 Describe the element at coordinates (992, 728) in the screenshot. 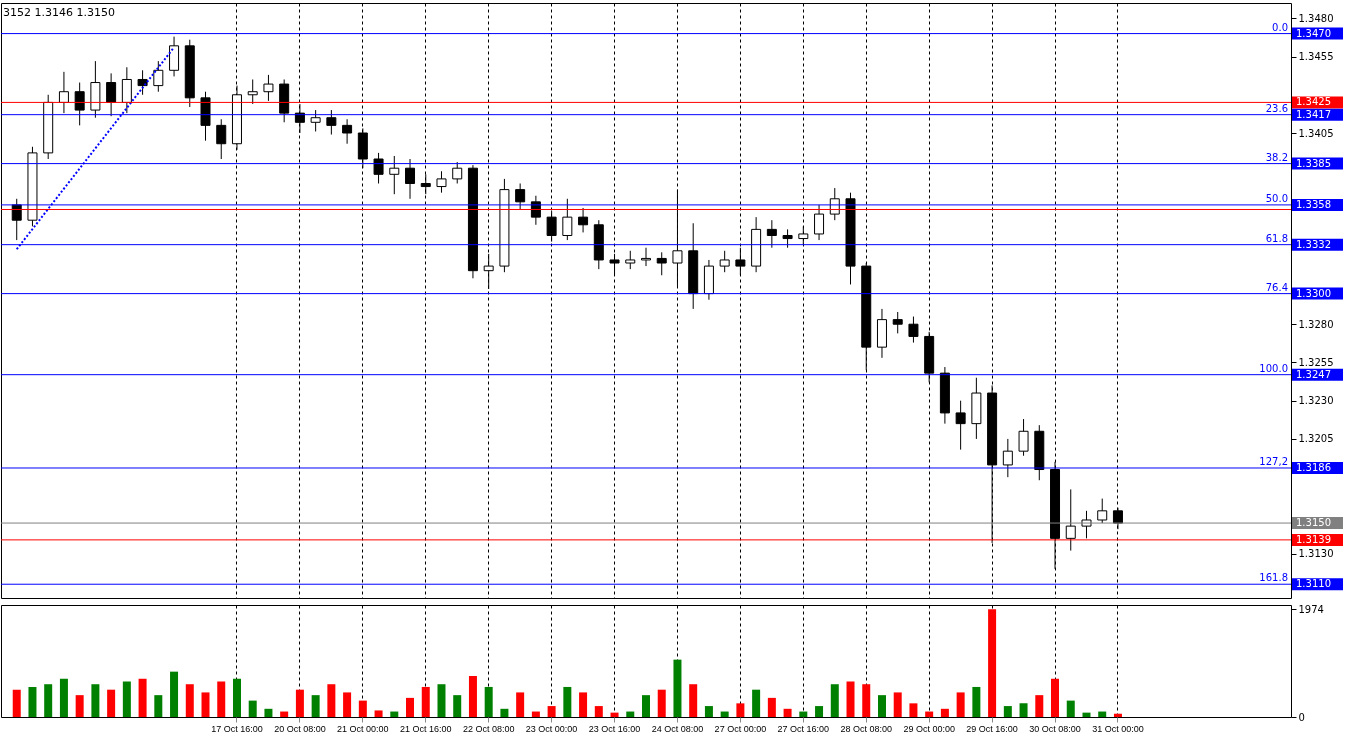

I see `x-tick-label: 29 Oct 16:00` at that location.